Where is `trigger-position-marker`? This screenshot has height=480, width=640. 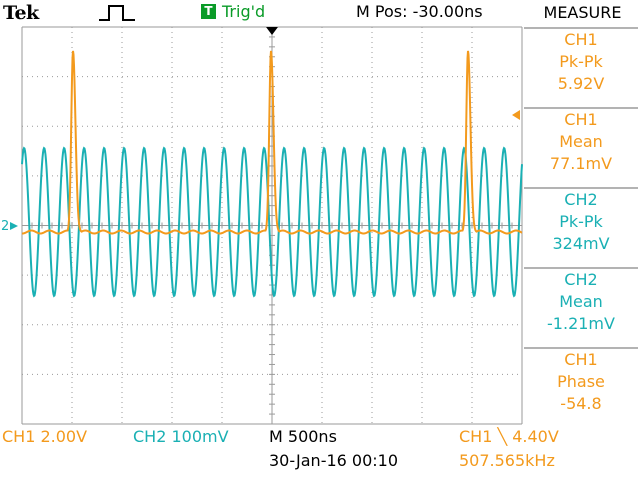
trigger-position-marker is located at coordinates (272, 31).